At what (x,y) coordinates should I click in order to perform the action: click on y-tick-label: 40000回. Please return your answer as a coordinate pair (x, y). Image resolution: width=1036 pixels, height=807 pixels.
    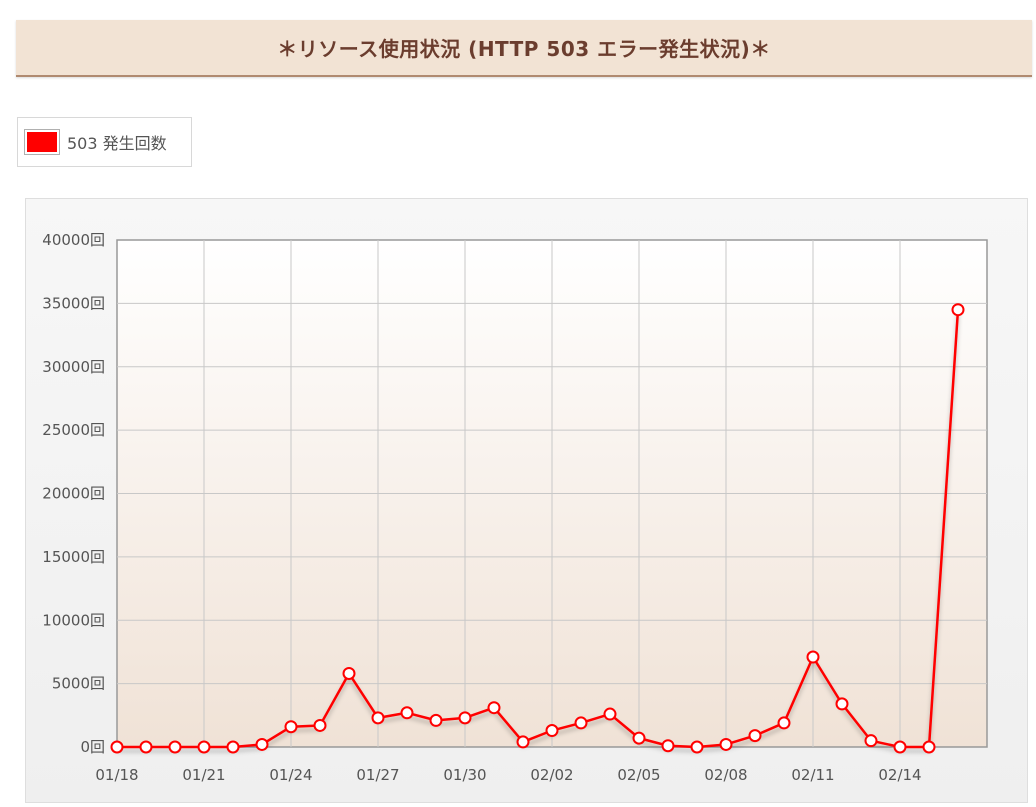
    Looking at the image, I should click on (73, 240).